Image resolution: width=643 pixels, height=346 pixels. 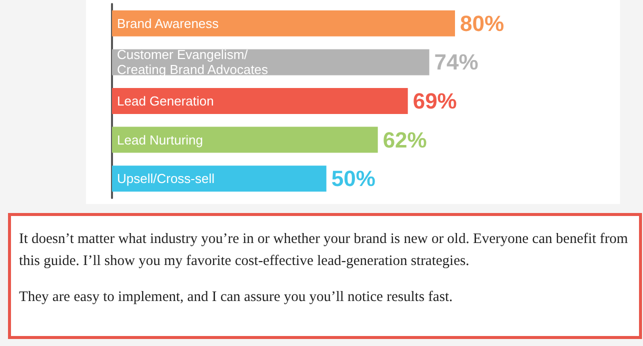 What do you see at coordinates (160, 140) in the screenshot?
I see `y-tick-label: Lead Nurturing` at bounding box center [160, 140].